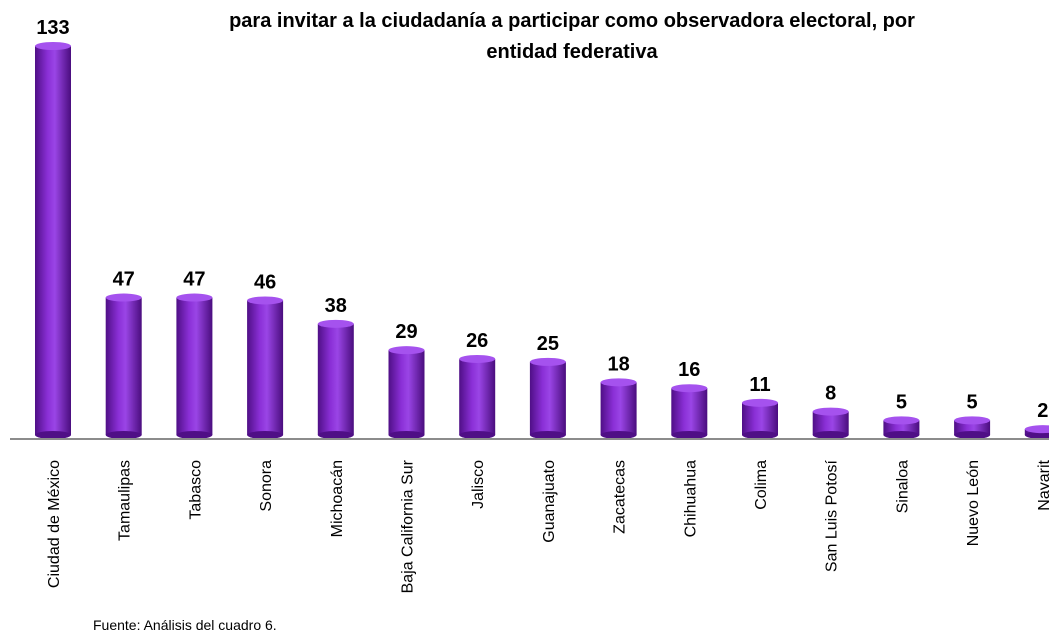  Describe the element at coordinates (185, 625) in the screenshot. I see `source-note: Fuente: Análisis del cuadro 6.` at that location.